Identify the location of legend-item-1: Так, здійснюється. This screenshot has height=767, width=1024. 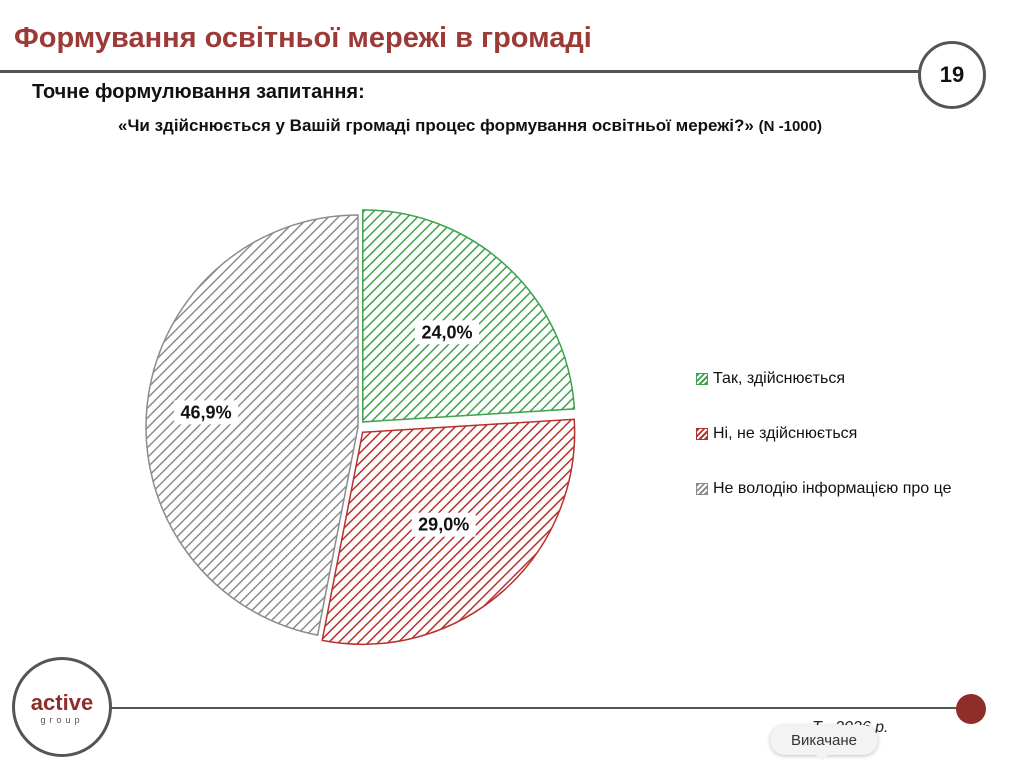
(770, 379).